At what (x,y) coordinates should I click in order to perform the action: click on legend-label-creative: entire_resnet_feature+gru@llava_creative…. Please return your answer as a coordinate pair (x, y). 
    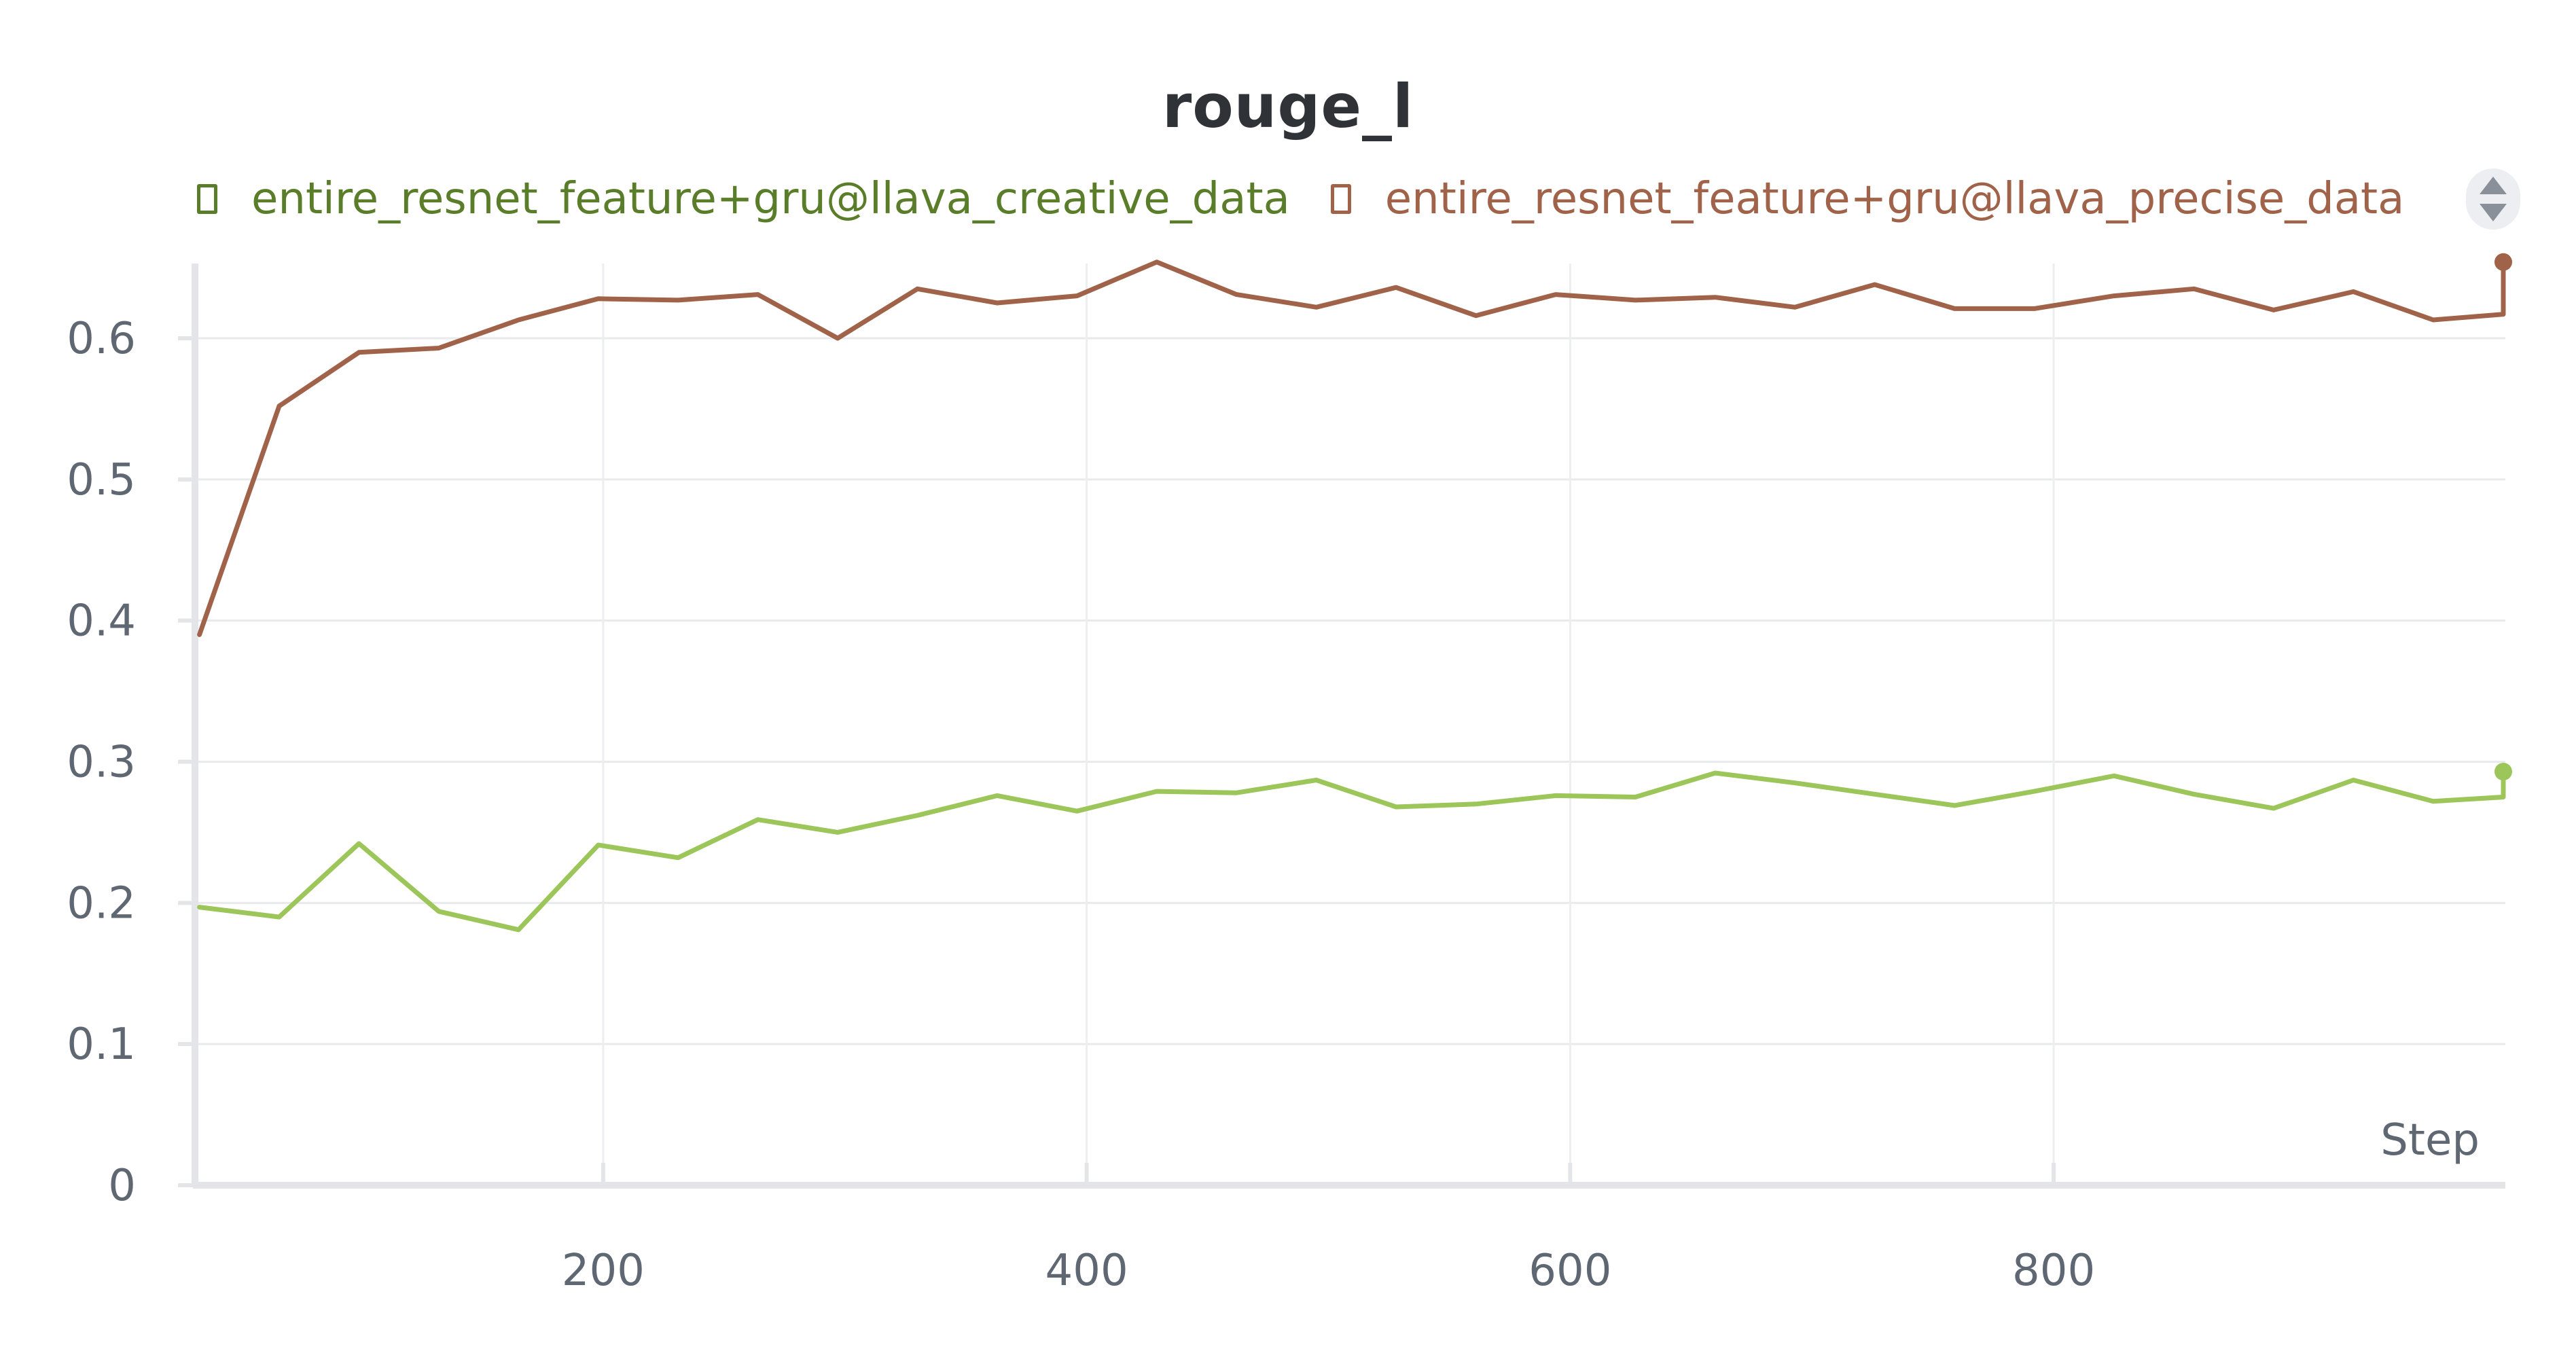
    Looking at the image, I should click on (771, 199).